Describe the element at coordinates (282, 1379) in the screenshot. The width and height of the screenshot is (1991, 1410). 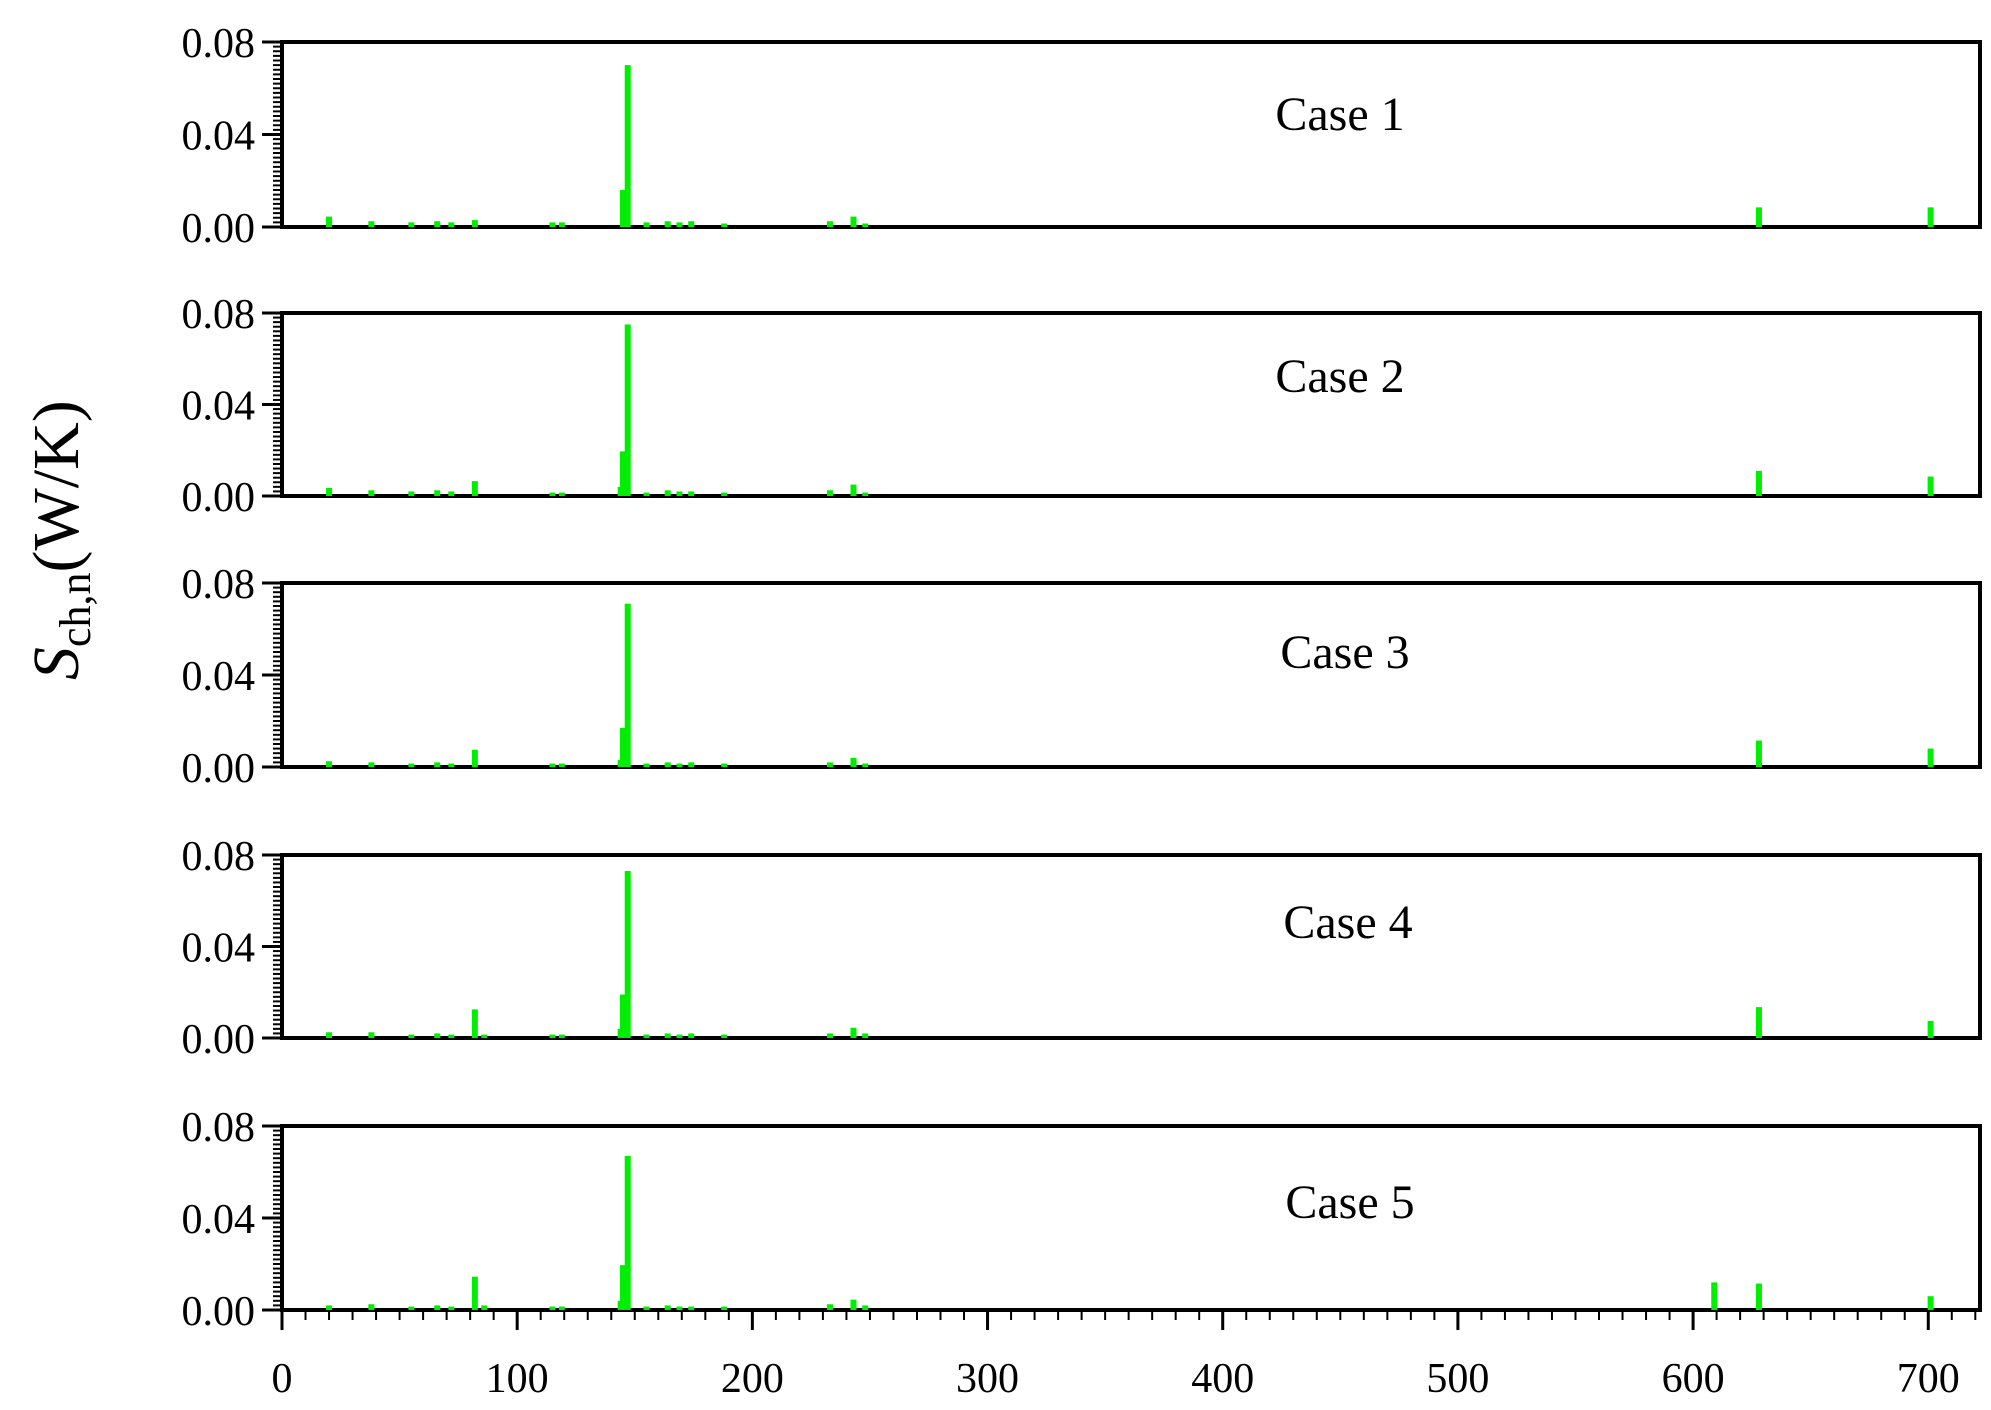
I see `x-tick-label: 0` at that location.